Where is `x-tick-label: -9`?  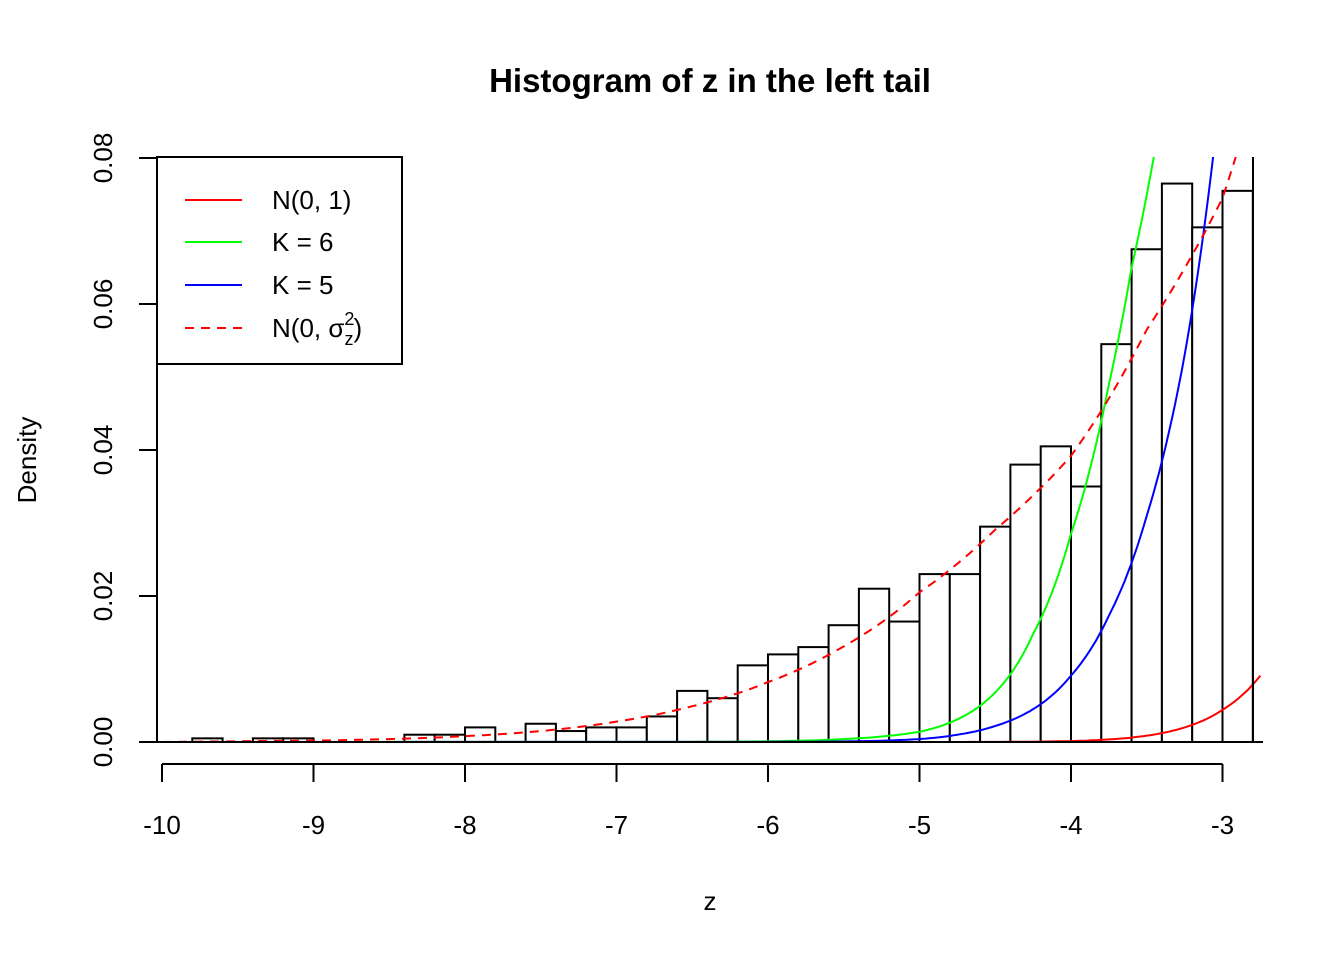 x-tick-label: -9 is located at coordinates (313, 825).